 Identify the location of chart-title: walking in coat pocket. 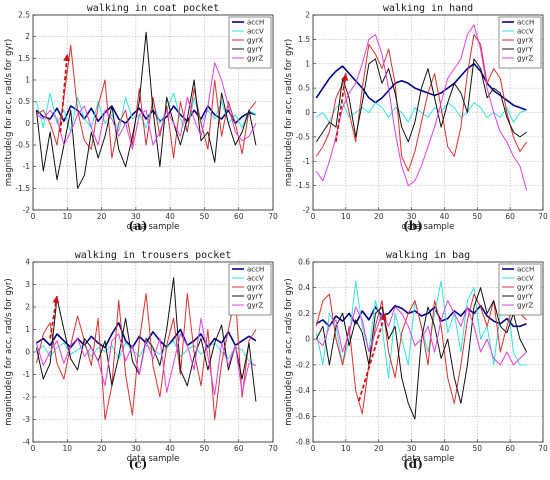
(153, 8).